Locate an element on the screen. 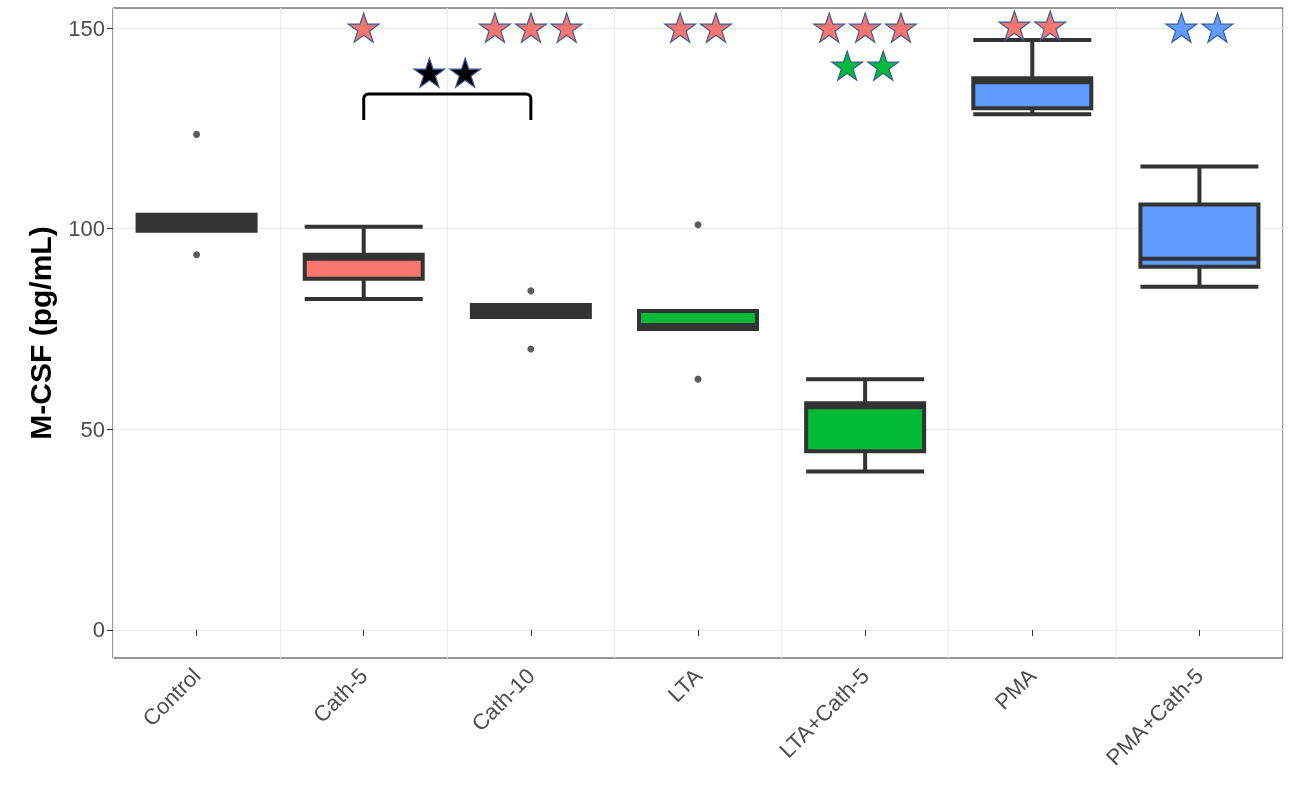  y-tick-label: 50 is located at coordinates (92, 429).